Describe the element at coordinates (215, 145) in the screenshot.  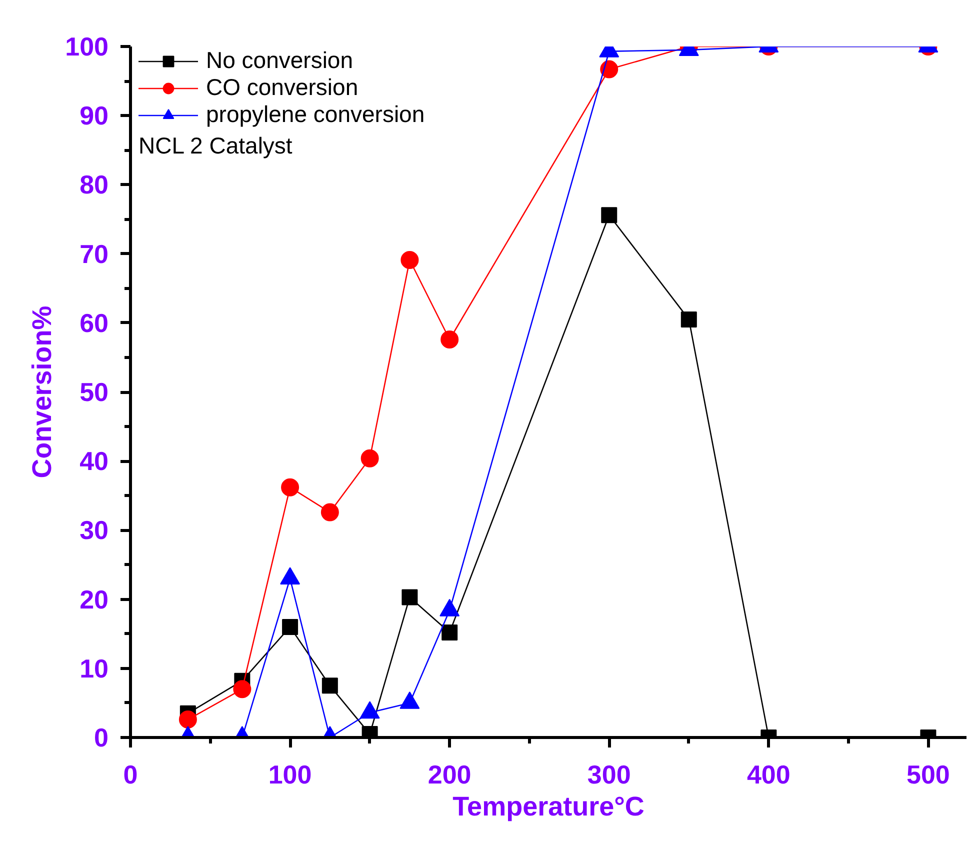
I see `annotation: NCL 2 Catalyst` at that location.